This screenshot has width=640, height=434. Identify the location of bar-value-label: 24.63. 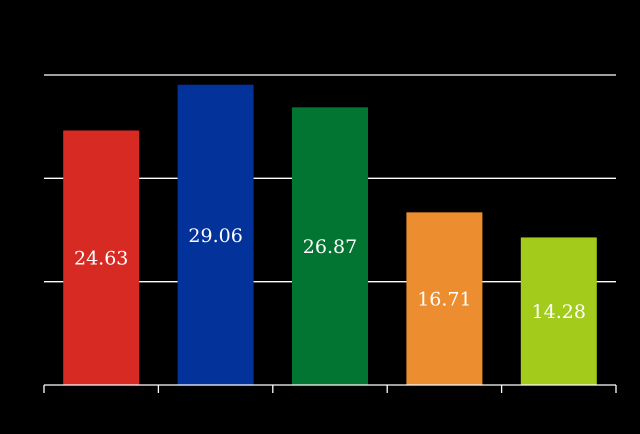
(101, 259).